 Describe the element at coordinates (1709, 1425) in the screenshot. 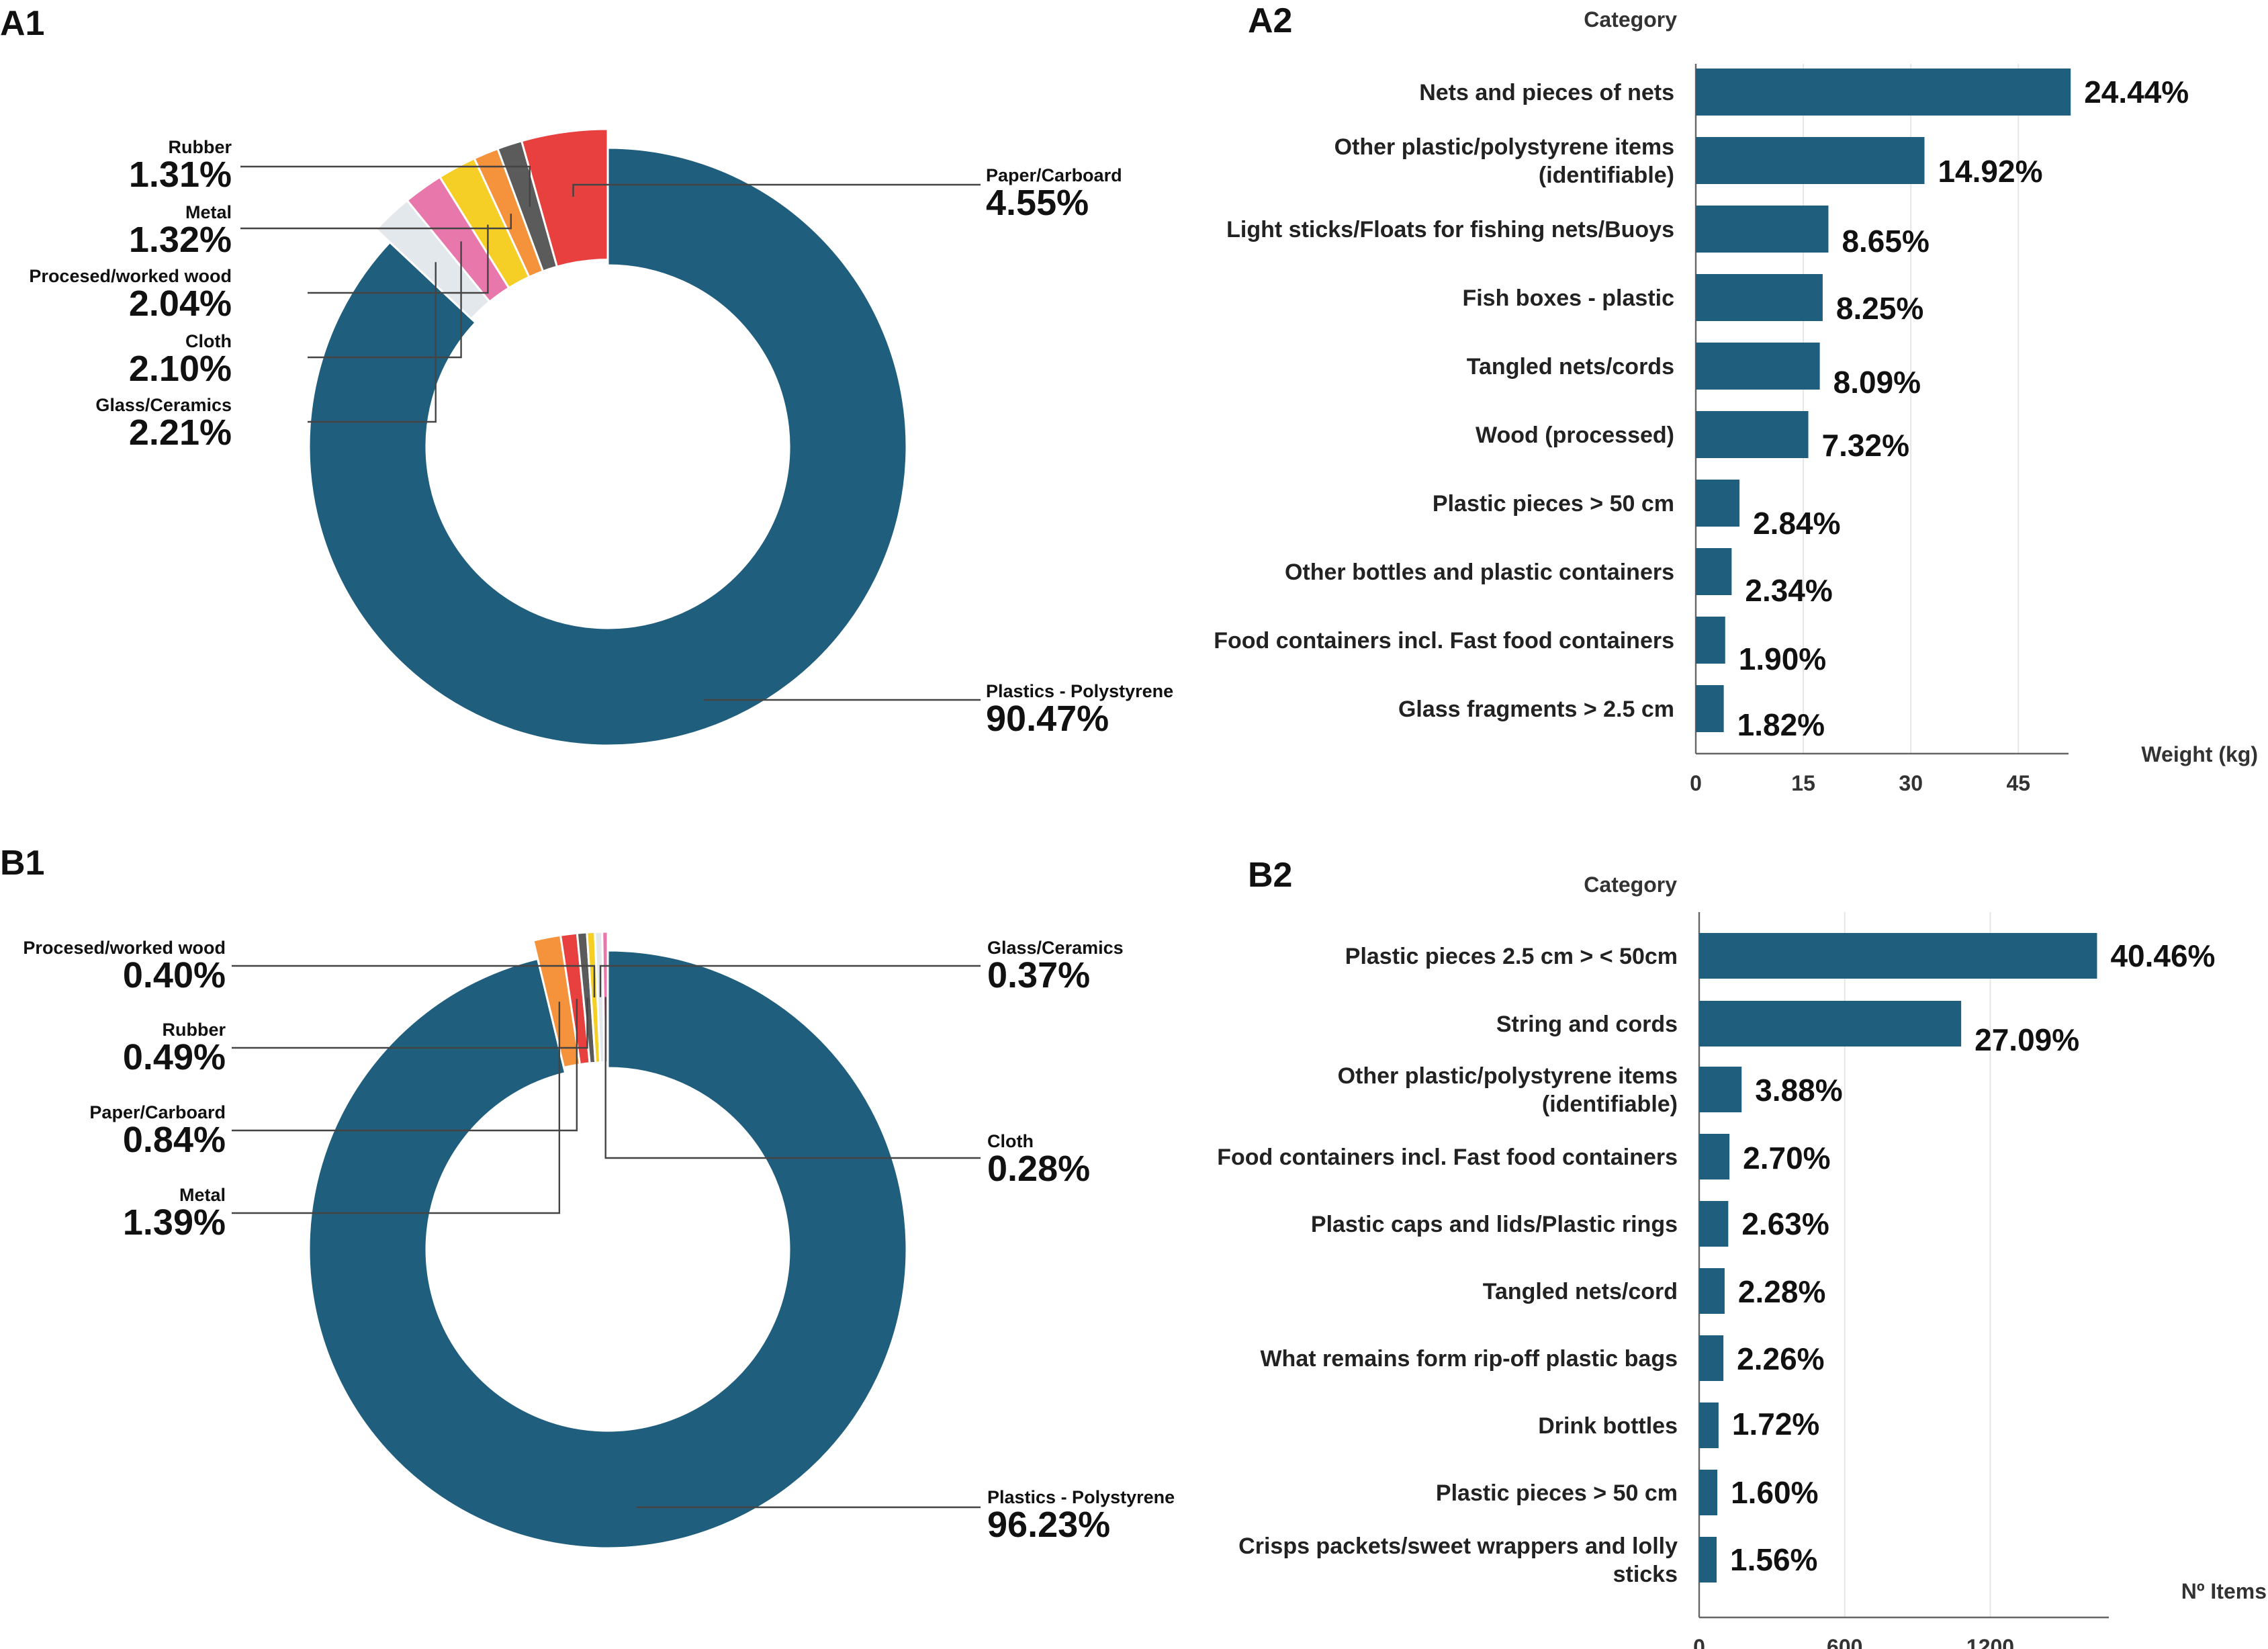

I see `bar-drink-bottles` at that location.